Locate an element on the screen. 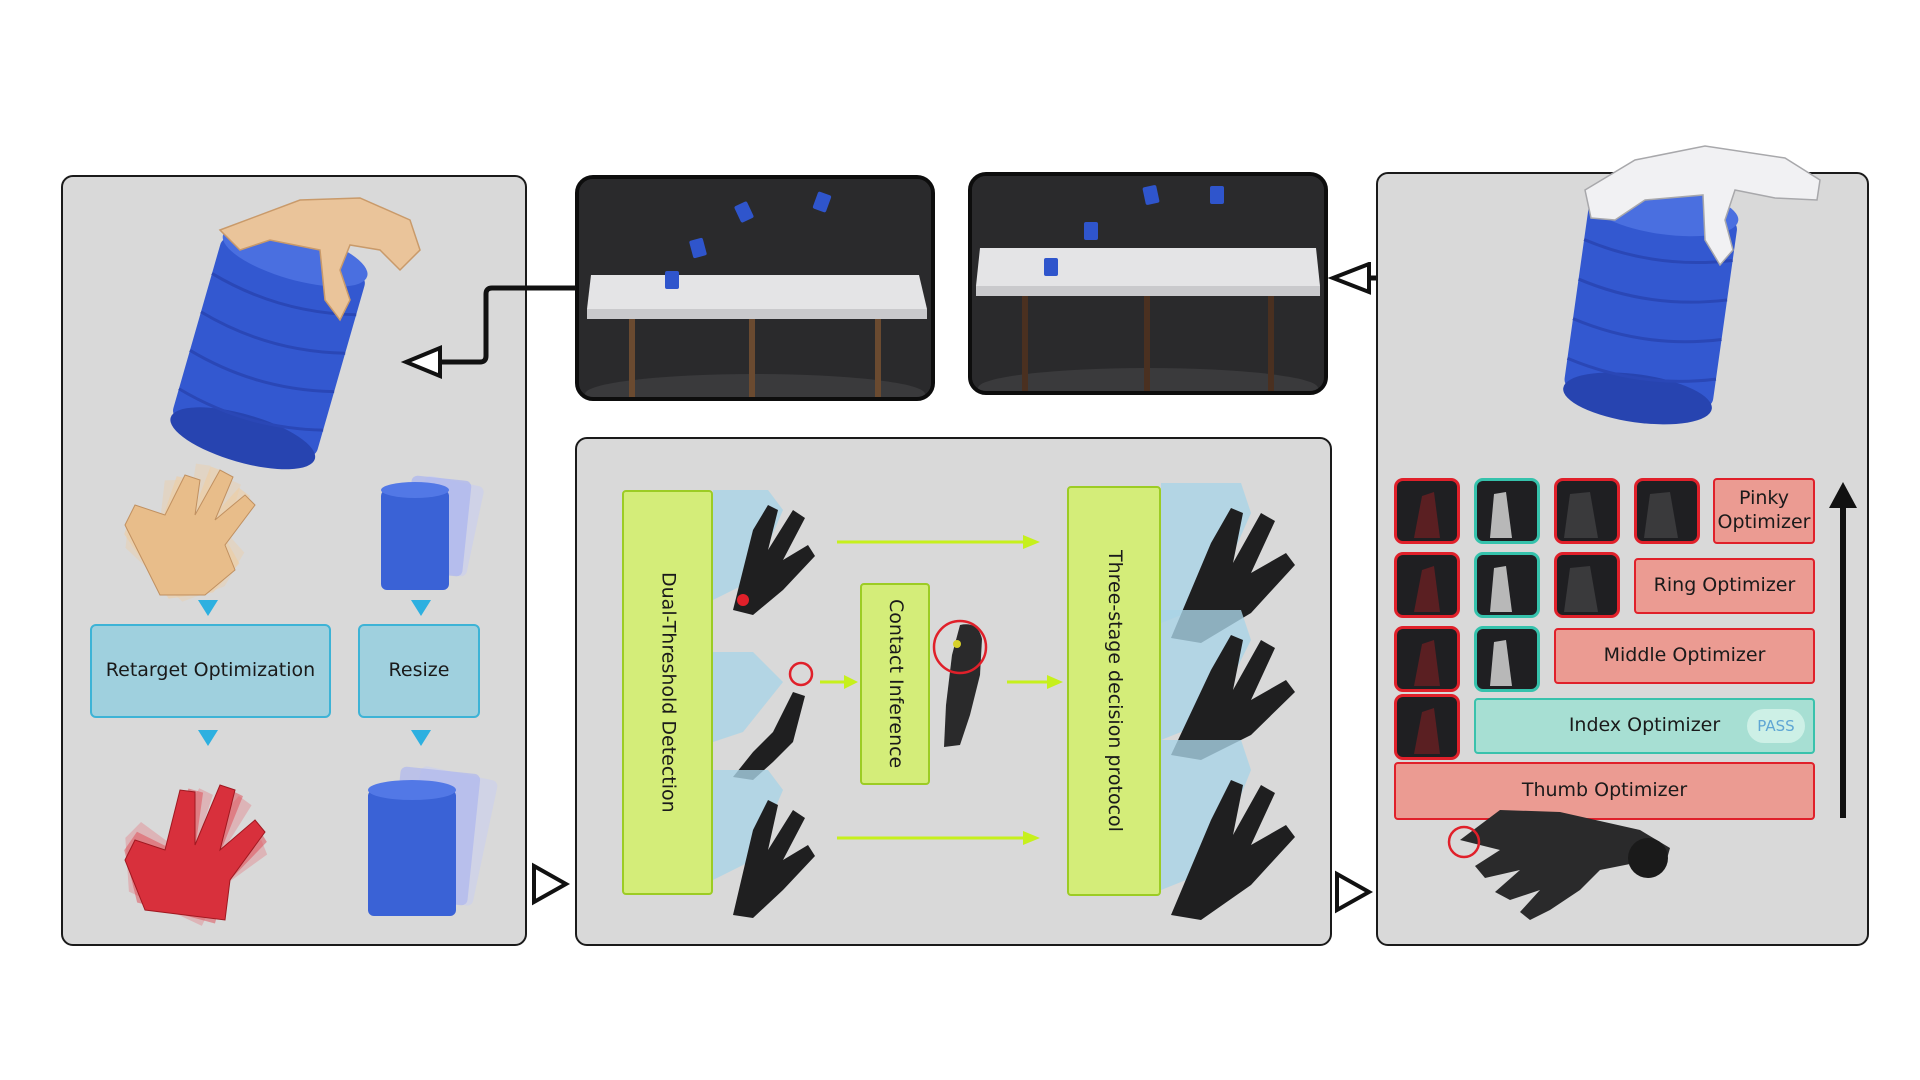  object-scale-stack is located at coordinates (432, 532).